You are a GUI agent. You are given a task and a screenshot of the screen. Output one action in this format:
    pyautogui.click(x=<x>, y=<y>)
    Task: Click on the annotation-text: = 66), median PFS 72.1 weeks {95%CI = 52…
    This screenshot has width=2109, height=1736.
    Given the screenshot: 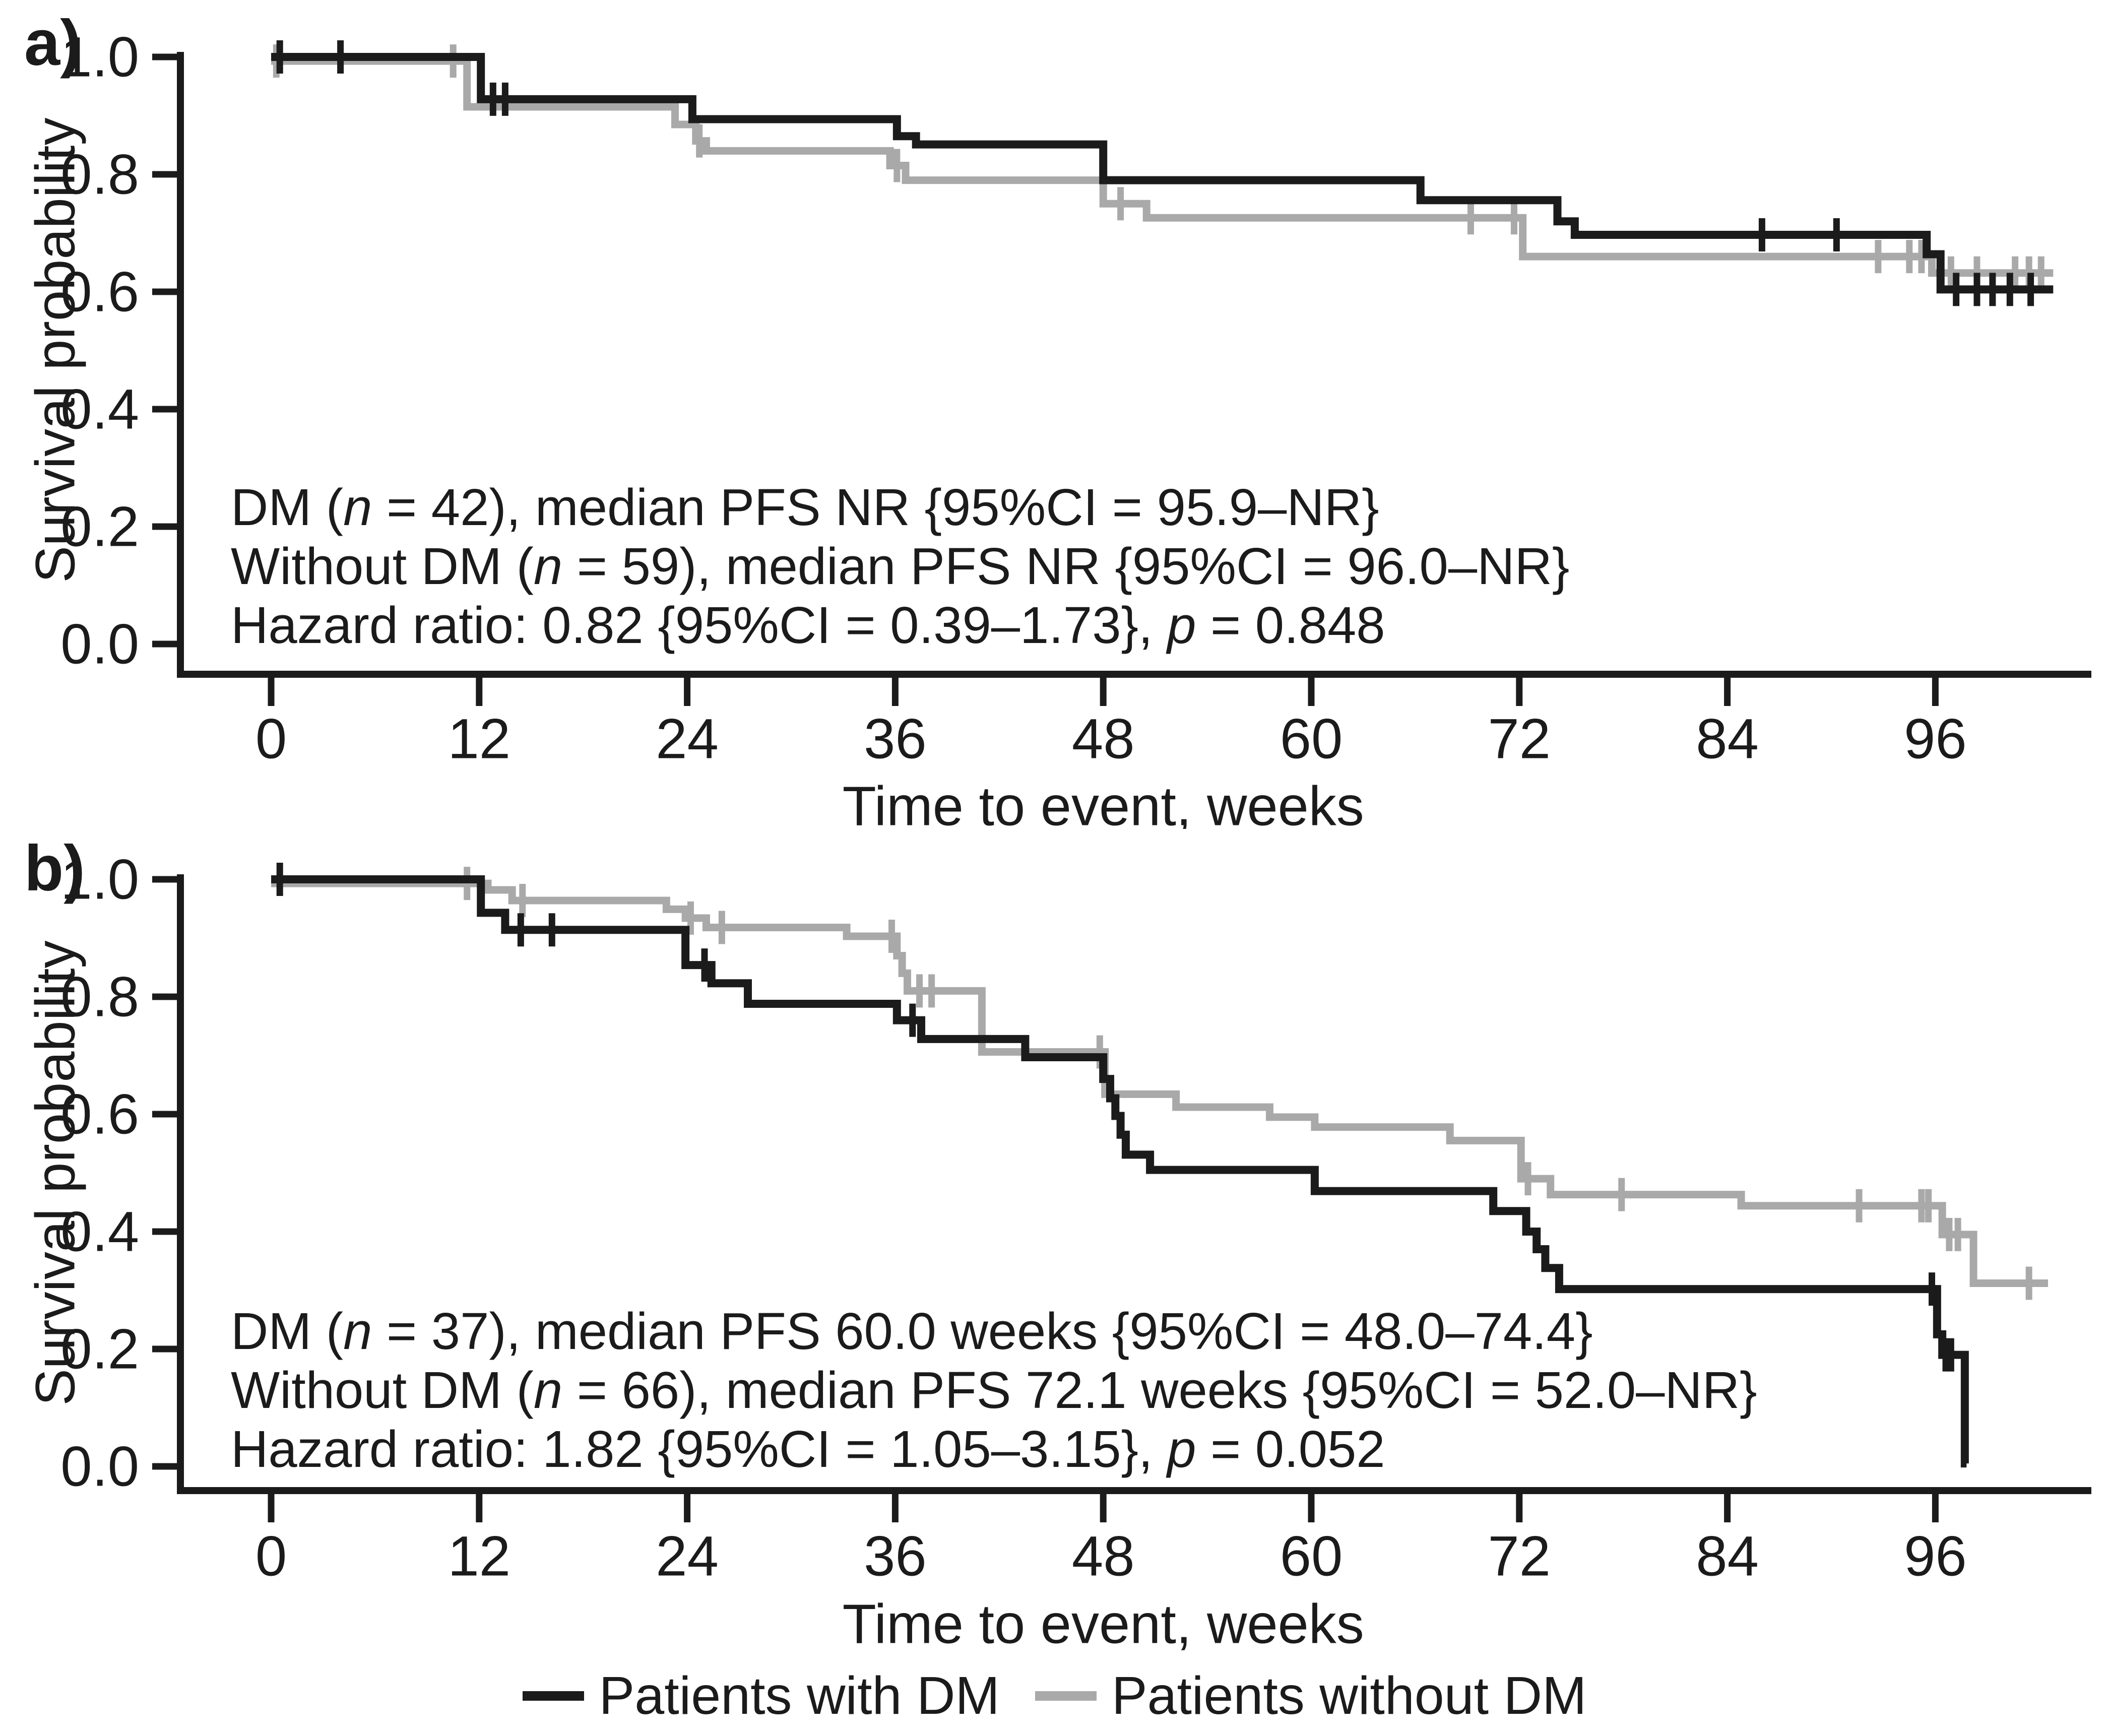 What is the action you would take?
    pyautogui.click(x=1160, y=1390)
    